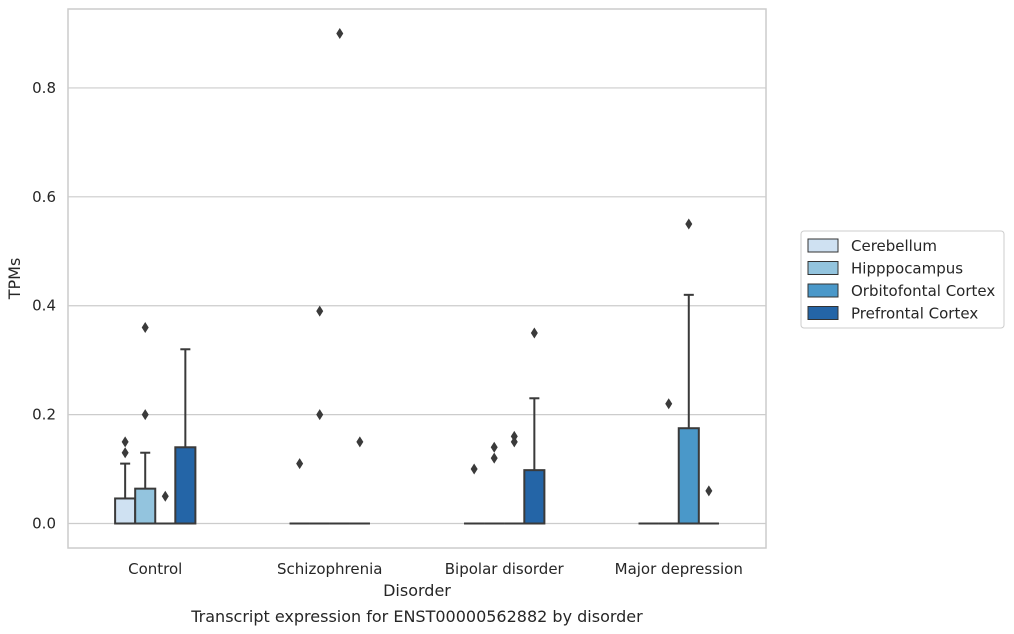 Image resolution: width=1014 pixels, height=634 pixels. I want to click on y-tick-label: 0.4, so click(44, 306).